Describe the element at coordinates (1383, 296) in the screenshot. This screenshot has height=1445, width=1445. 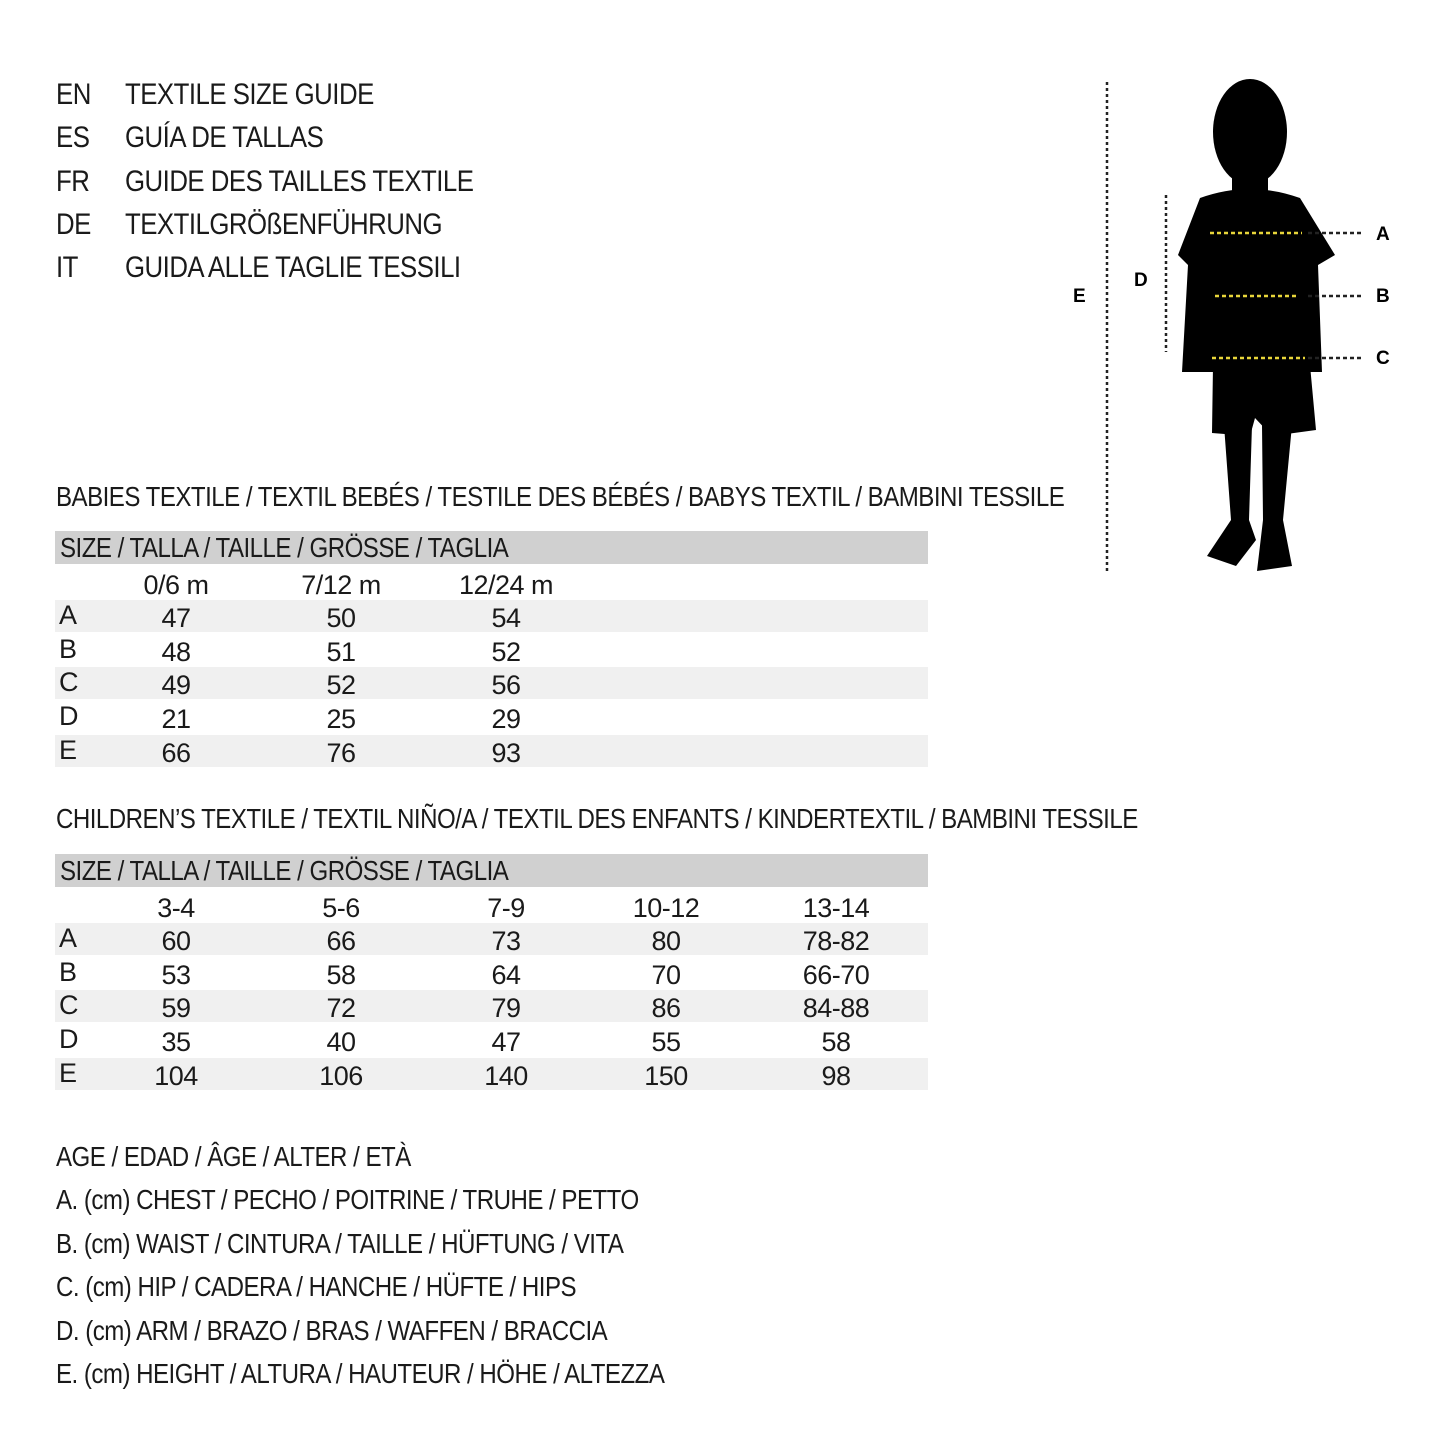
I see `label-b: B` at that location.